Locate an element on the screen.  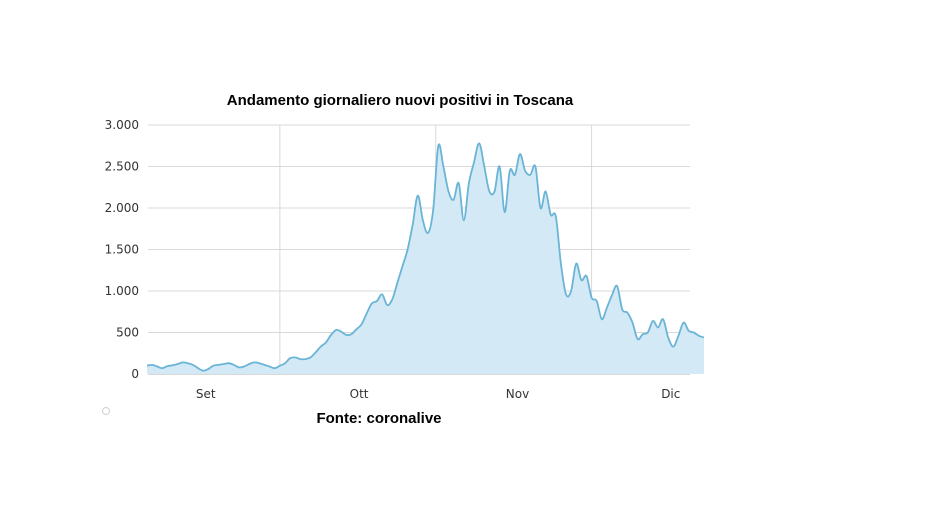
x-axis: Set Ott Nov Dic is located at coordinates (438, 394).